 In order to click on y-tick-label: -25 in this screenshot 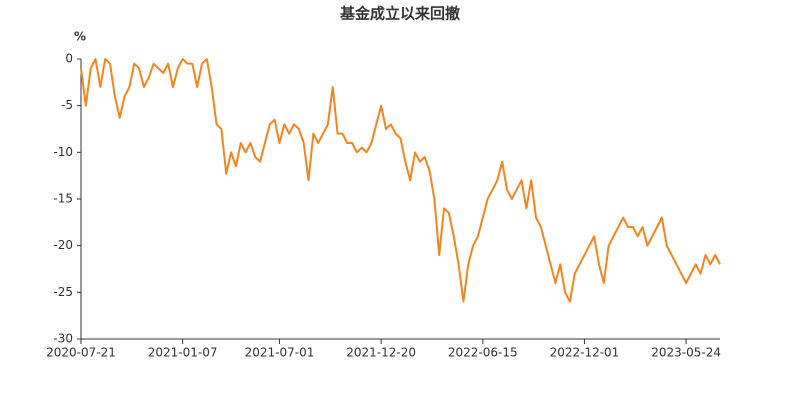, I will do `click(63, 292)`.